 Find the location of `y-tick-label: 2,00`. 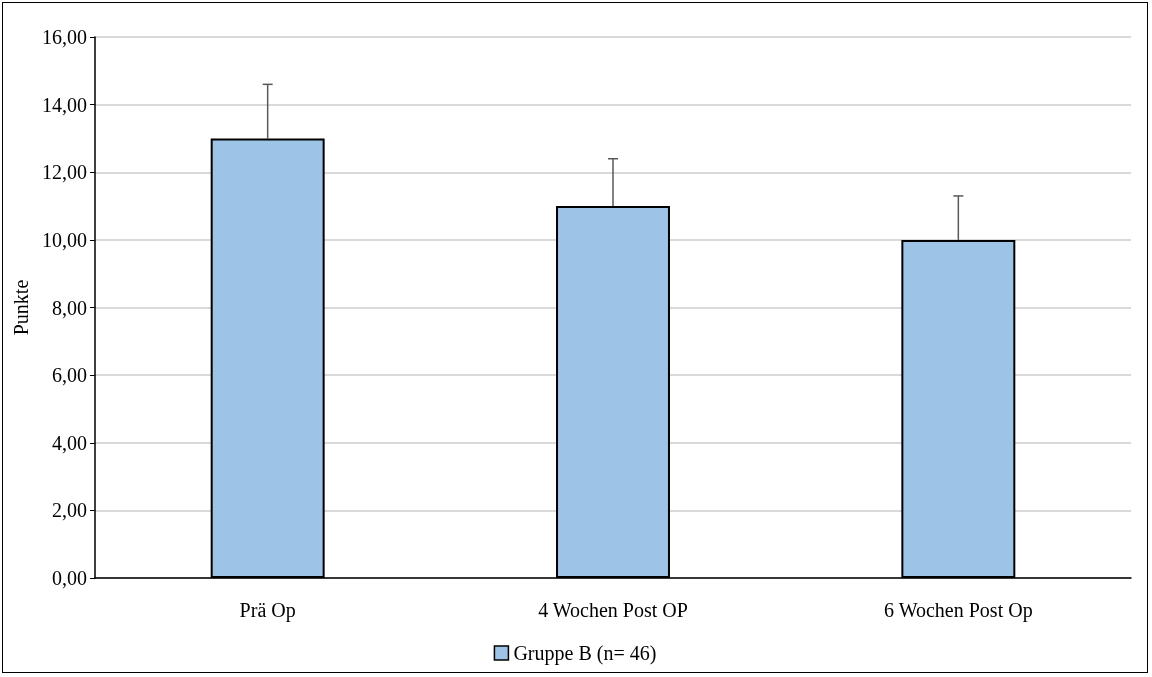

y-tick-label: 2,00 is located at coordinates (69, 510).